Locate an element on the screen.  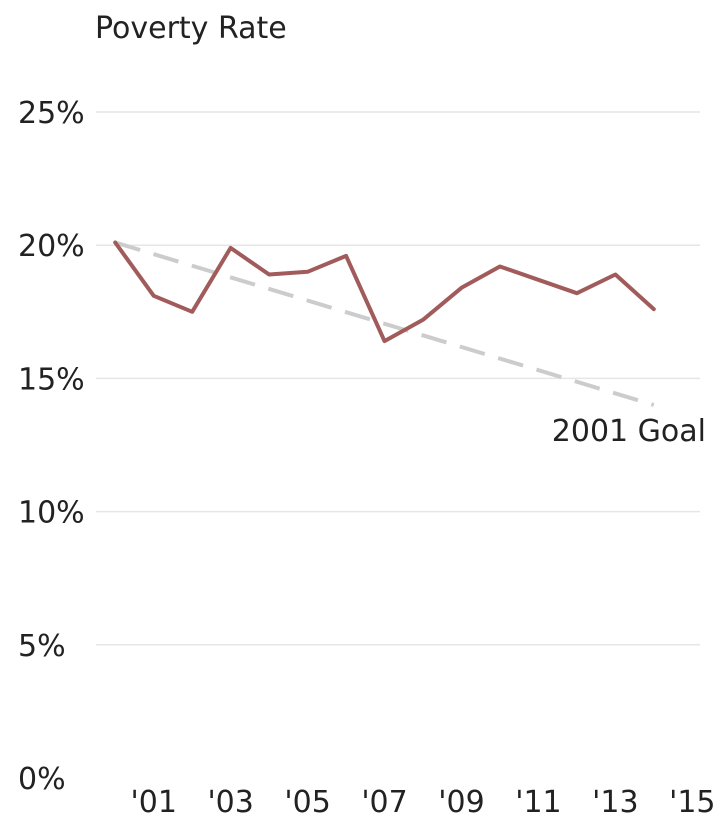
x-tick-label: '07 is located at coordinates (384, 801).